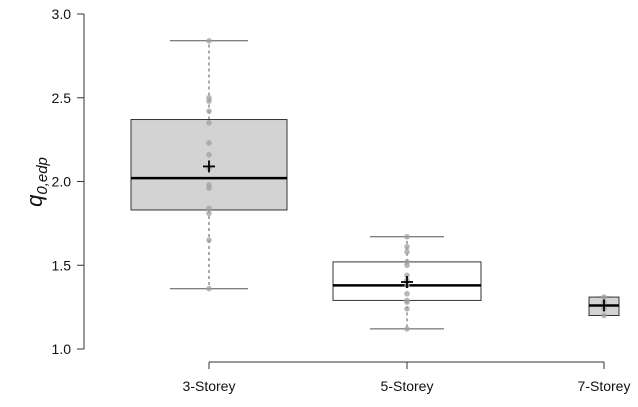  What do you see at coordinates (34, 200) in the screenshot?
I see `y-axis-label-main: q` at bounding box center [34, 200].